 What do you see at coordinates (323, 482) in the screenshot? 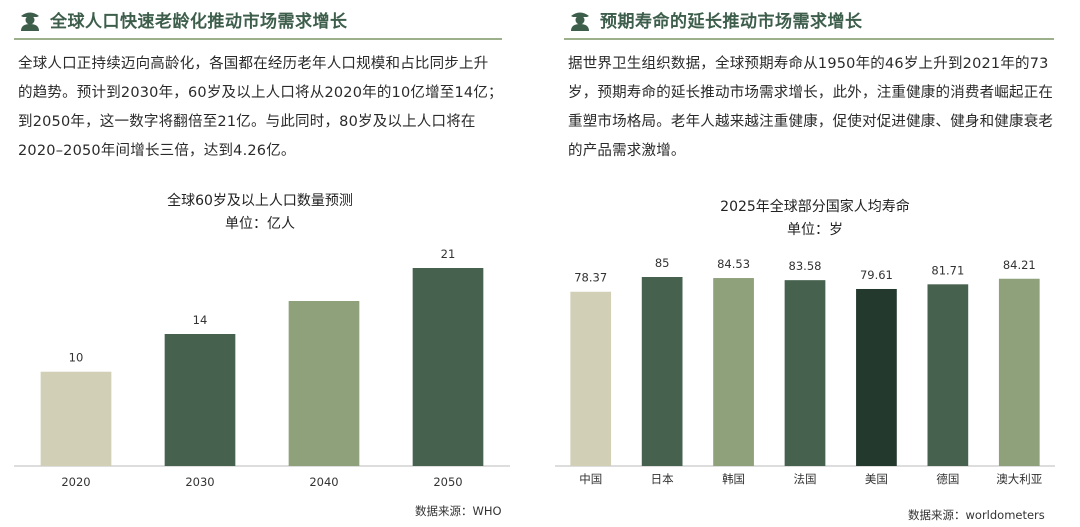
I see `x-tick-label: 2040` at bounding box center [323, 482].